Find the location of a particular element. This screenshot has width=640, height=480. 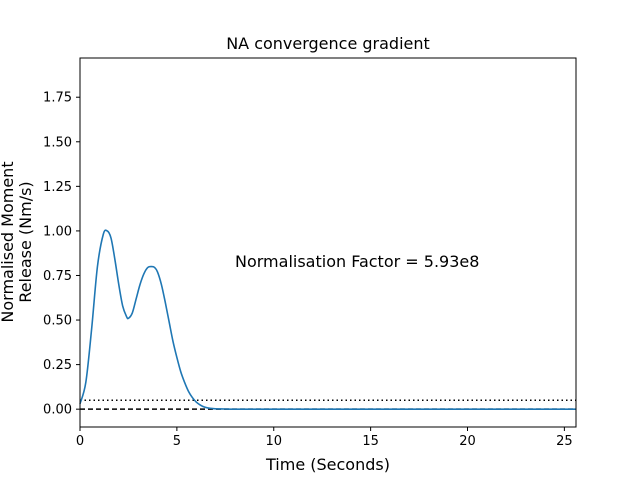

x-tick-label: 25 is located at coordinates (564, 441).